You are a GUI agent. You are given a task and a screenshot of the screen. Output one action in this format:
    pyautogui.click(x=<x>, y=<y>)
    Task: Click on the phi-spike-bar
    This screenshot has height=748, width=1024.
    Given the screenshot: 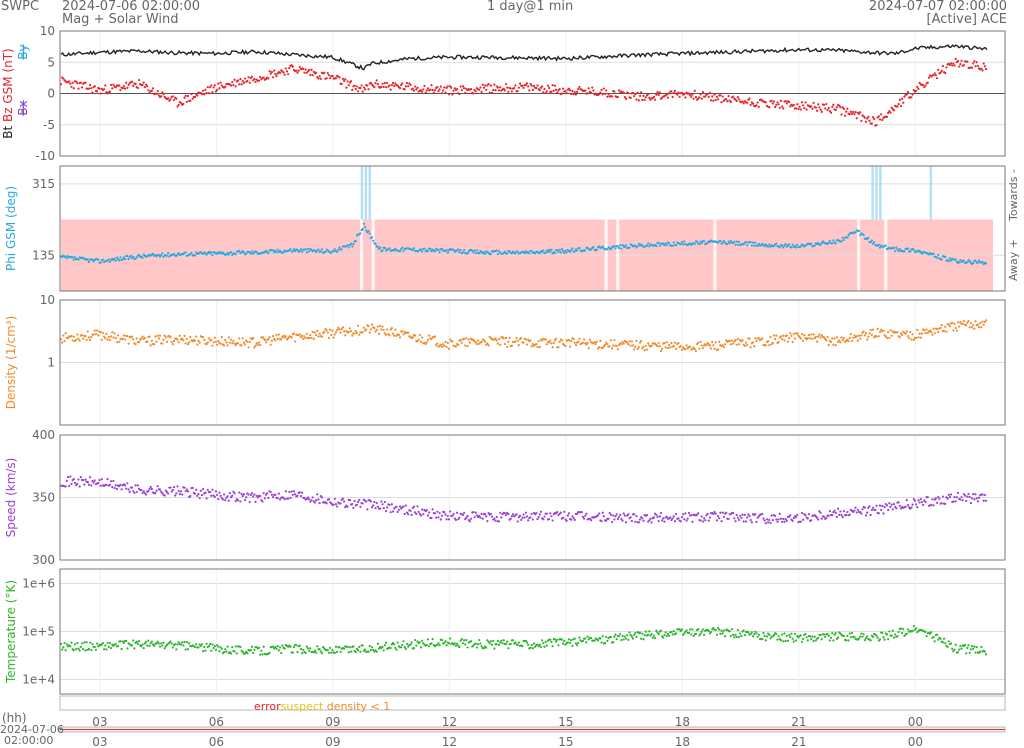 What is the action you would take?
    pyautogui.click(x=931, y=193)
    